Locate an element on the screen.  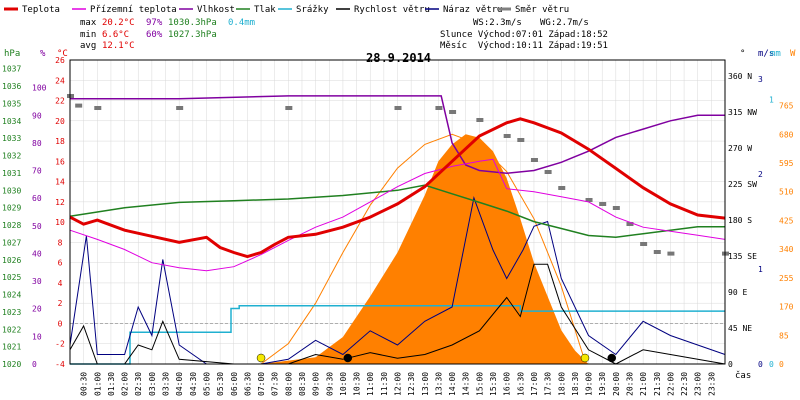
x-tick-label-24: 12:30 is located at coordinates (411, 384).